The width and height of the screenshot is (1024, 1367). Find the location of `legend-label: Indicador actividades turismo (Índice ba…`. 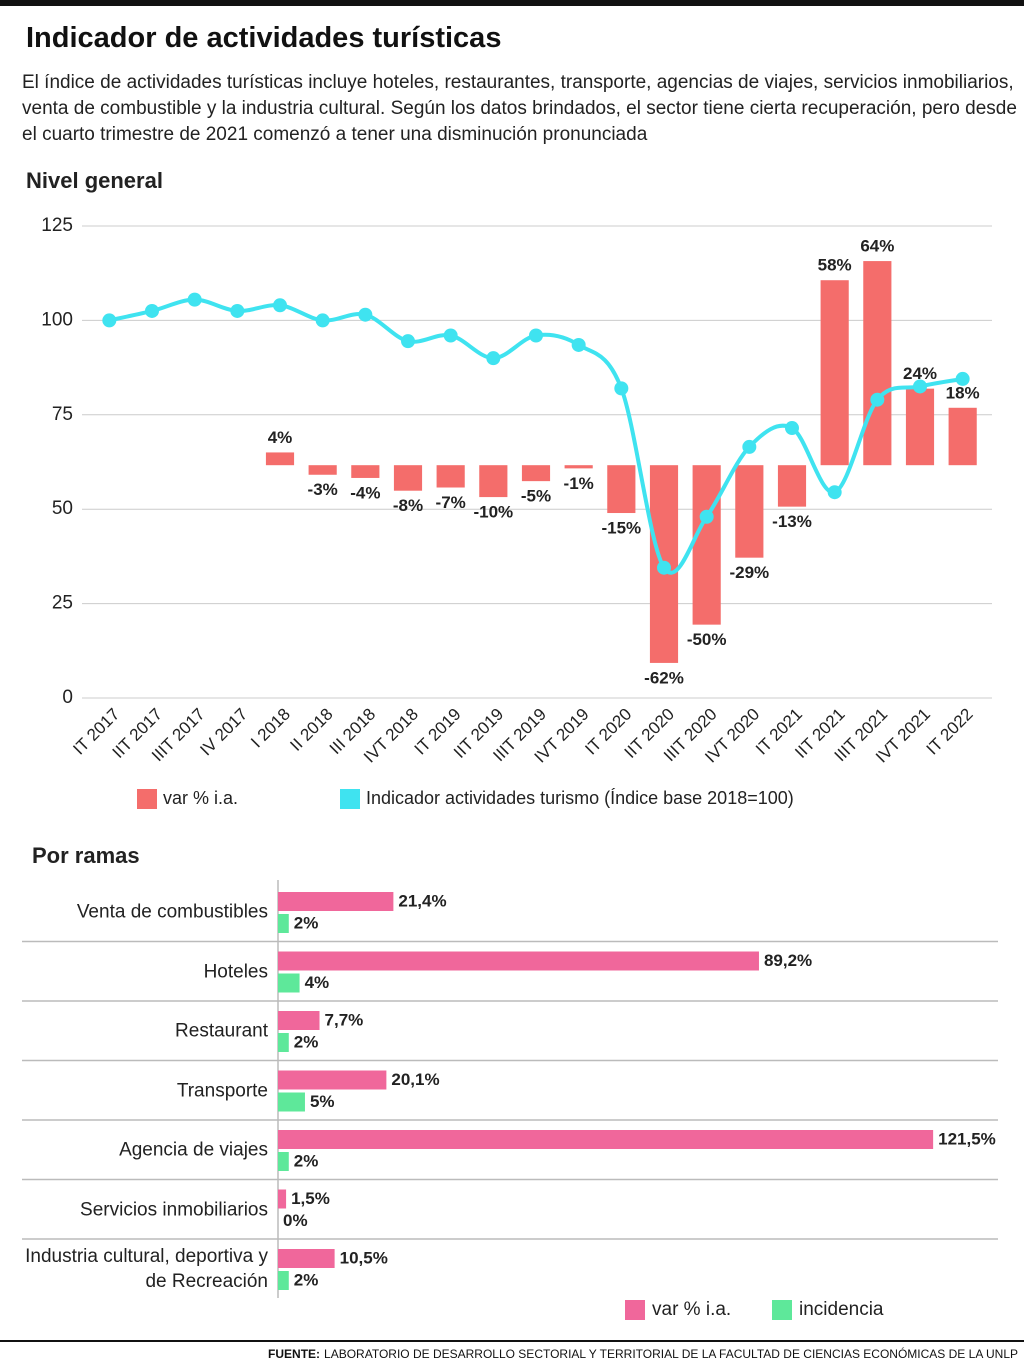

legend-label: Indicador actividades turismo (Índice ba… is located at coordinates (580, 798).